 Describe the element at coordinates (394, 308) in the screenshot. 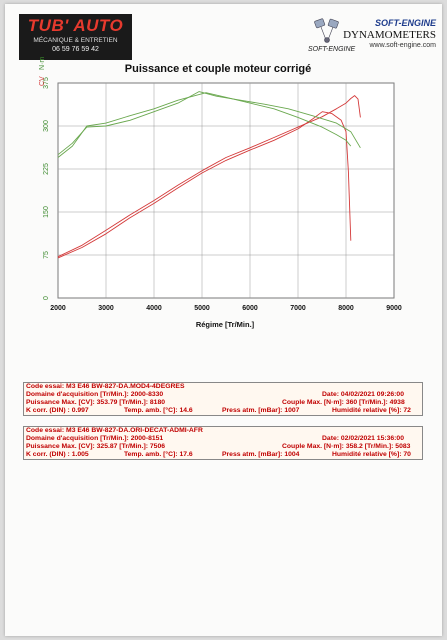

I see `x-tick-label: 9000` at that location.